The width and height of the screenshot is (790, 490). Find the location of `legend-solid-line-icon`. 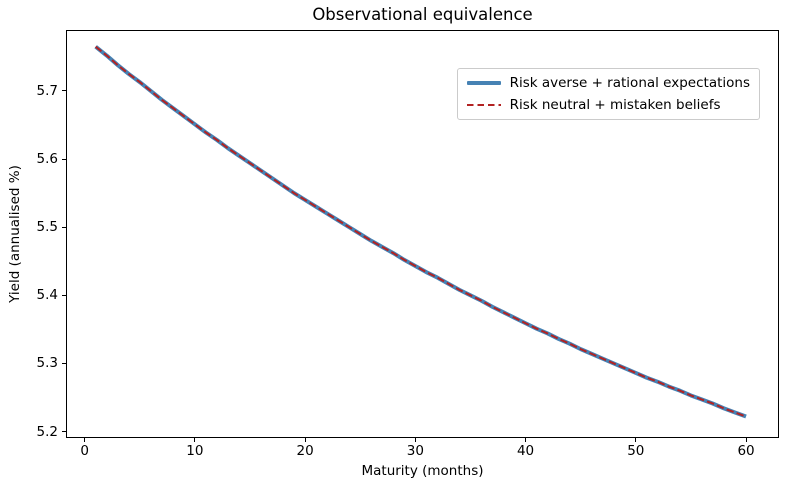

legend-solid-line-icon is located at coordinates (483, 83).